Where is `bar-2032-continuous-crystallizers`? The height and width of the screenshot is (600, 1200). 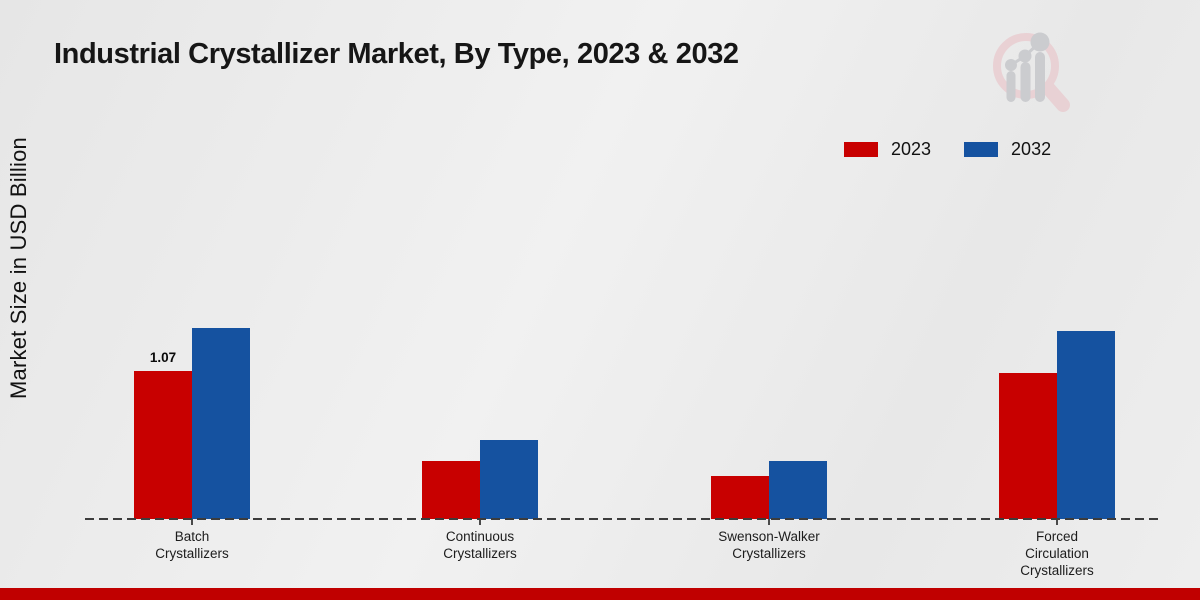
bar-2032-continuous-crystallizers is located at coordinates (509, 479).